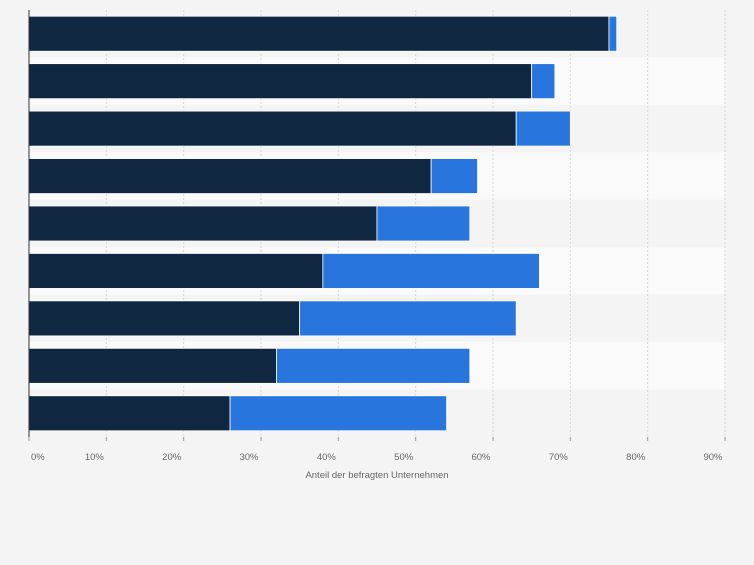 The image size is (754, 565). Describe the element at coordinates (481, 457) in the screenshot. I see `x-tick-label-60: 60%` at that location.